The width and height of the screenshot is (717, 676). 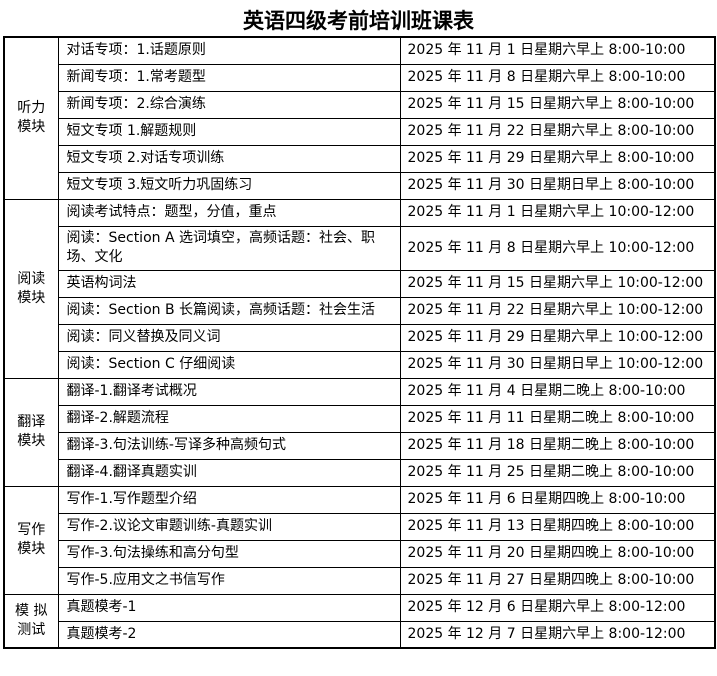 What do you see at coordinates (557, 580) in the screenshot?
I see `datetime-cell: 2025 年 11 月 27 日星期四晚上 8:00-10:00` at bounding box center [557, 580].